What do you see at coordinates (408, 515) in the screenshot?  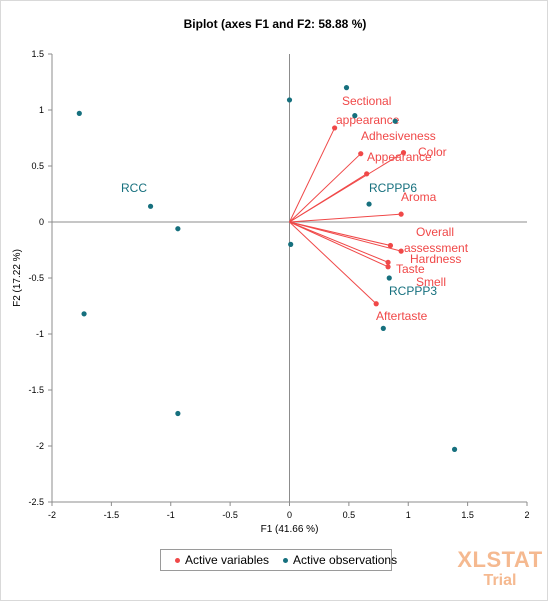 I see `x-tick-label: 1` at bounding box center [408, 515].